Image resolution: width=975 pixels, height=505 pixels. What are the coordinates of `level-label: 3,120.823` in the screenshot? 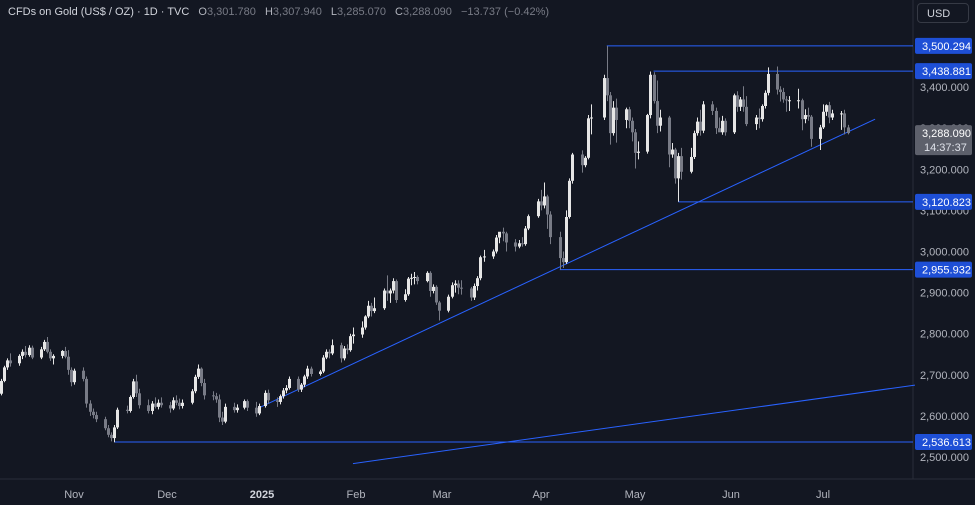 It's located at (946, 203).